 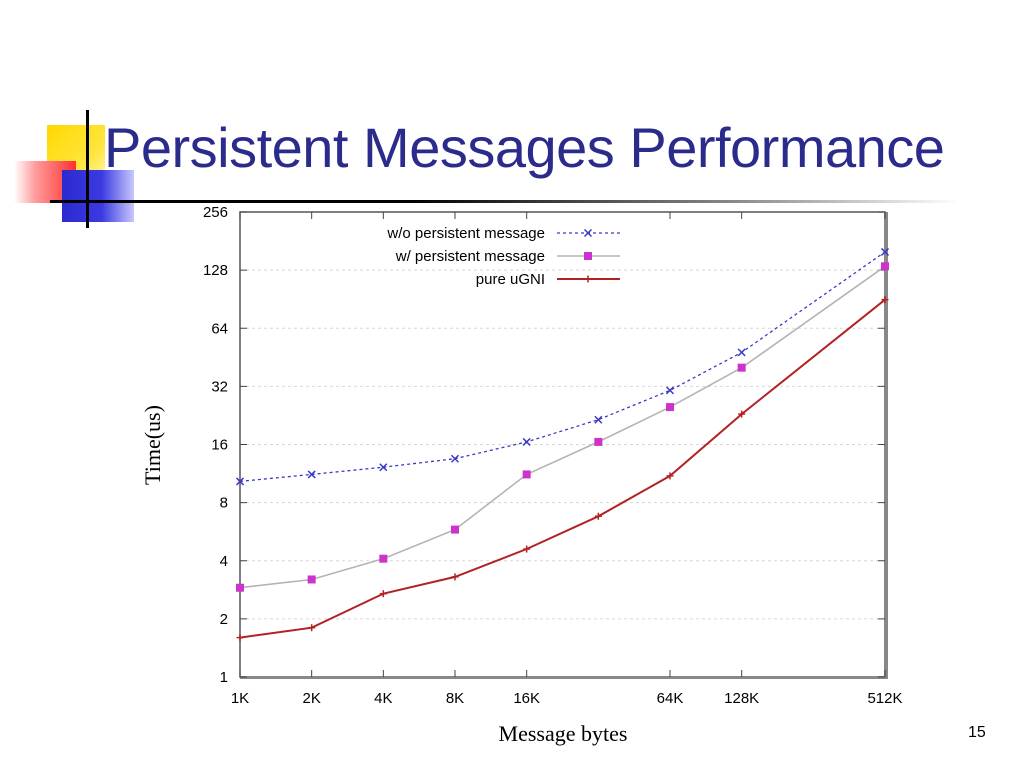 What do you see at coordinates (455, 698) in the screenshot?
I see `x-tick-label: 8K` at bounding box center [455, 698].